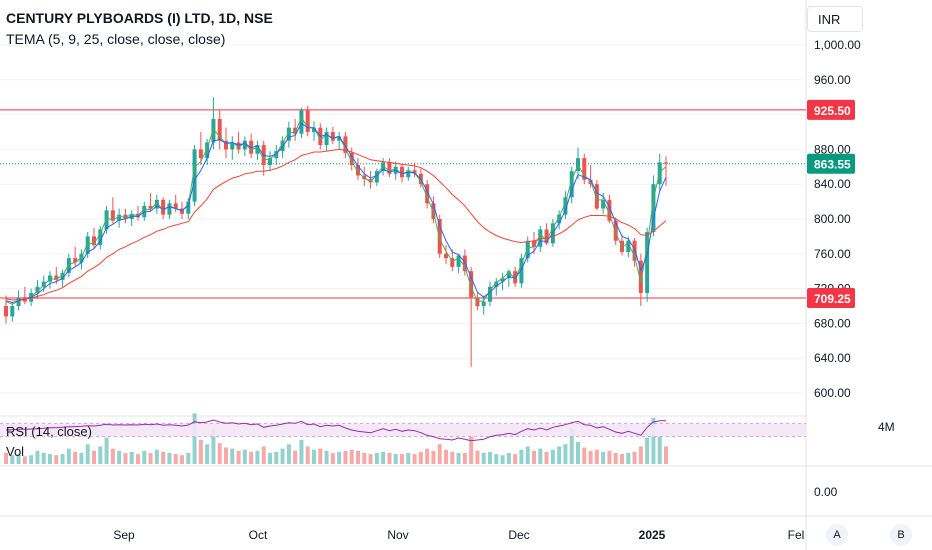 The height and width of the screenshot is (550, 932). I want to click on rsi-band, so click(403, 430).